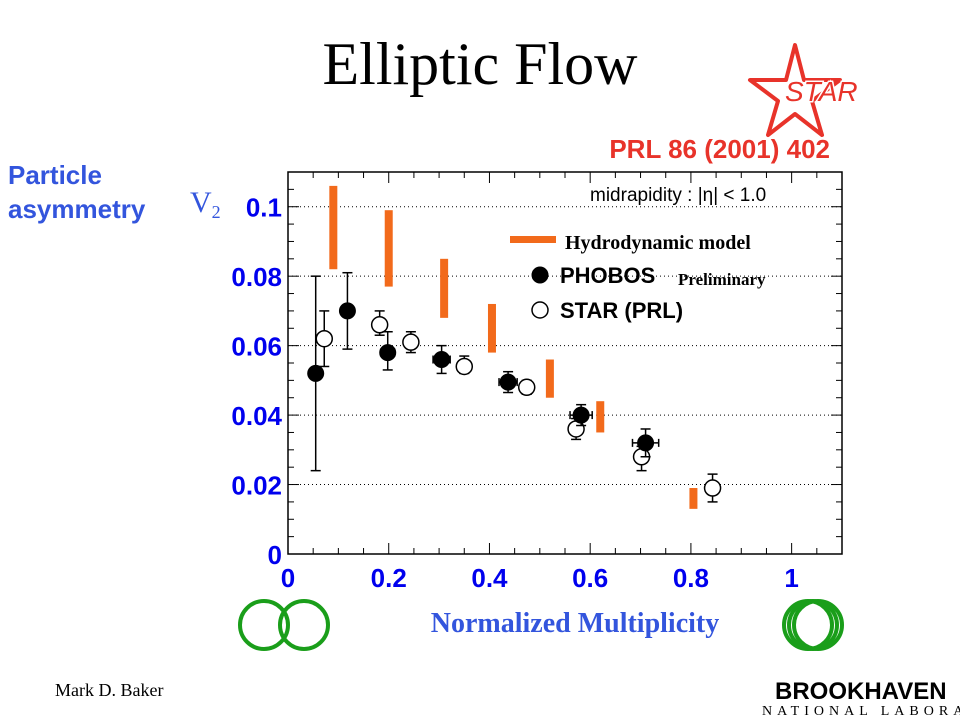 The width and height of the screenshot is (960, 720). What do you see at coordinates (590, 578) in the screenshot?
I see `x-tick-label-3: 0.6` at bounding box center [590, 578].